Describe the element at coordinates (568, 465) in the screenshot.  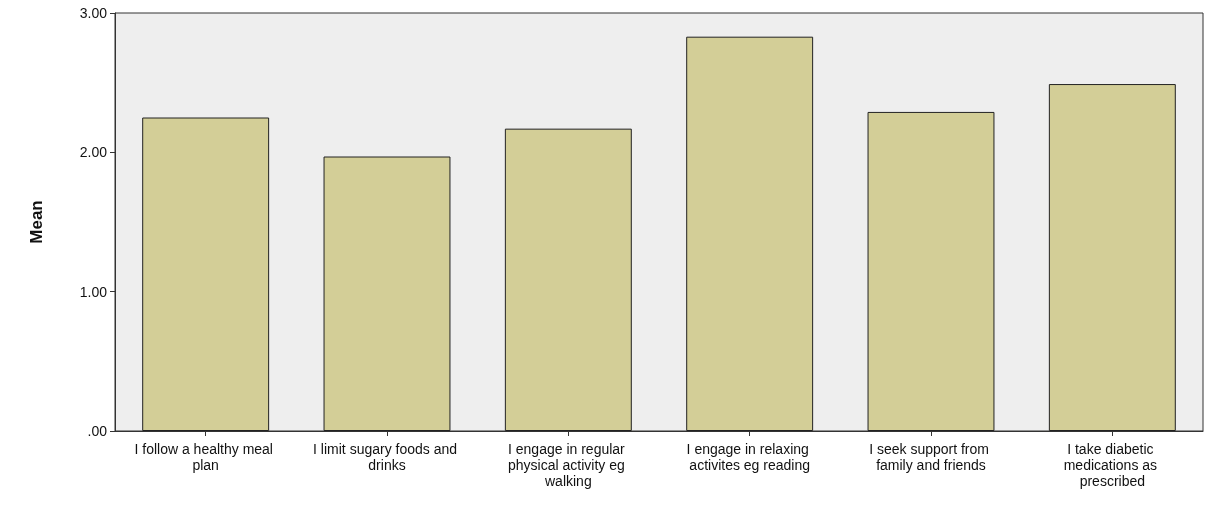
I see `x-tick-label: I engage in regular physical activity eg walking` at that location.